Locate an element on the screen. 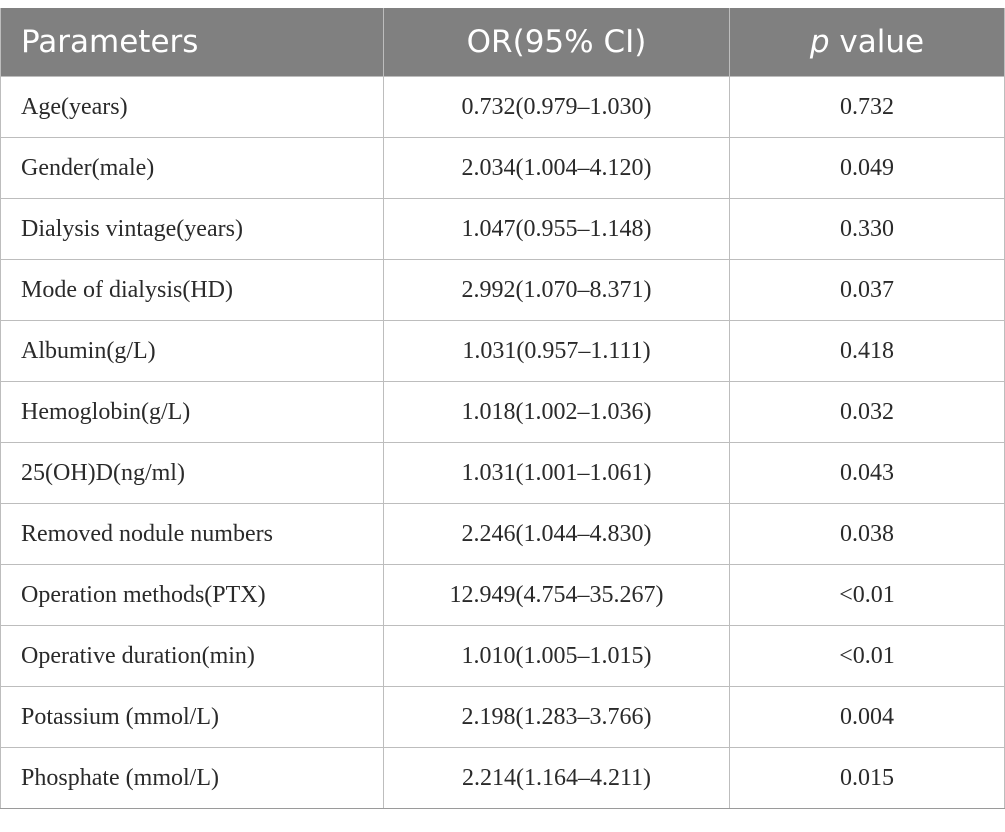  cell-p: 0.015 is located at coordinates (867, 778).